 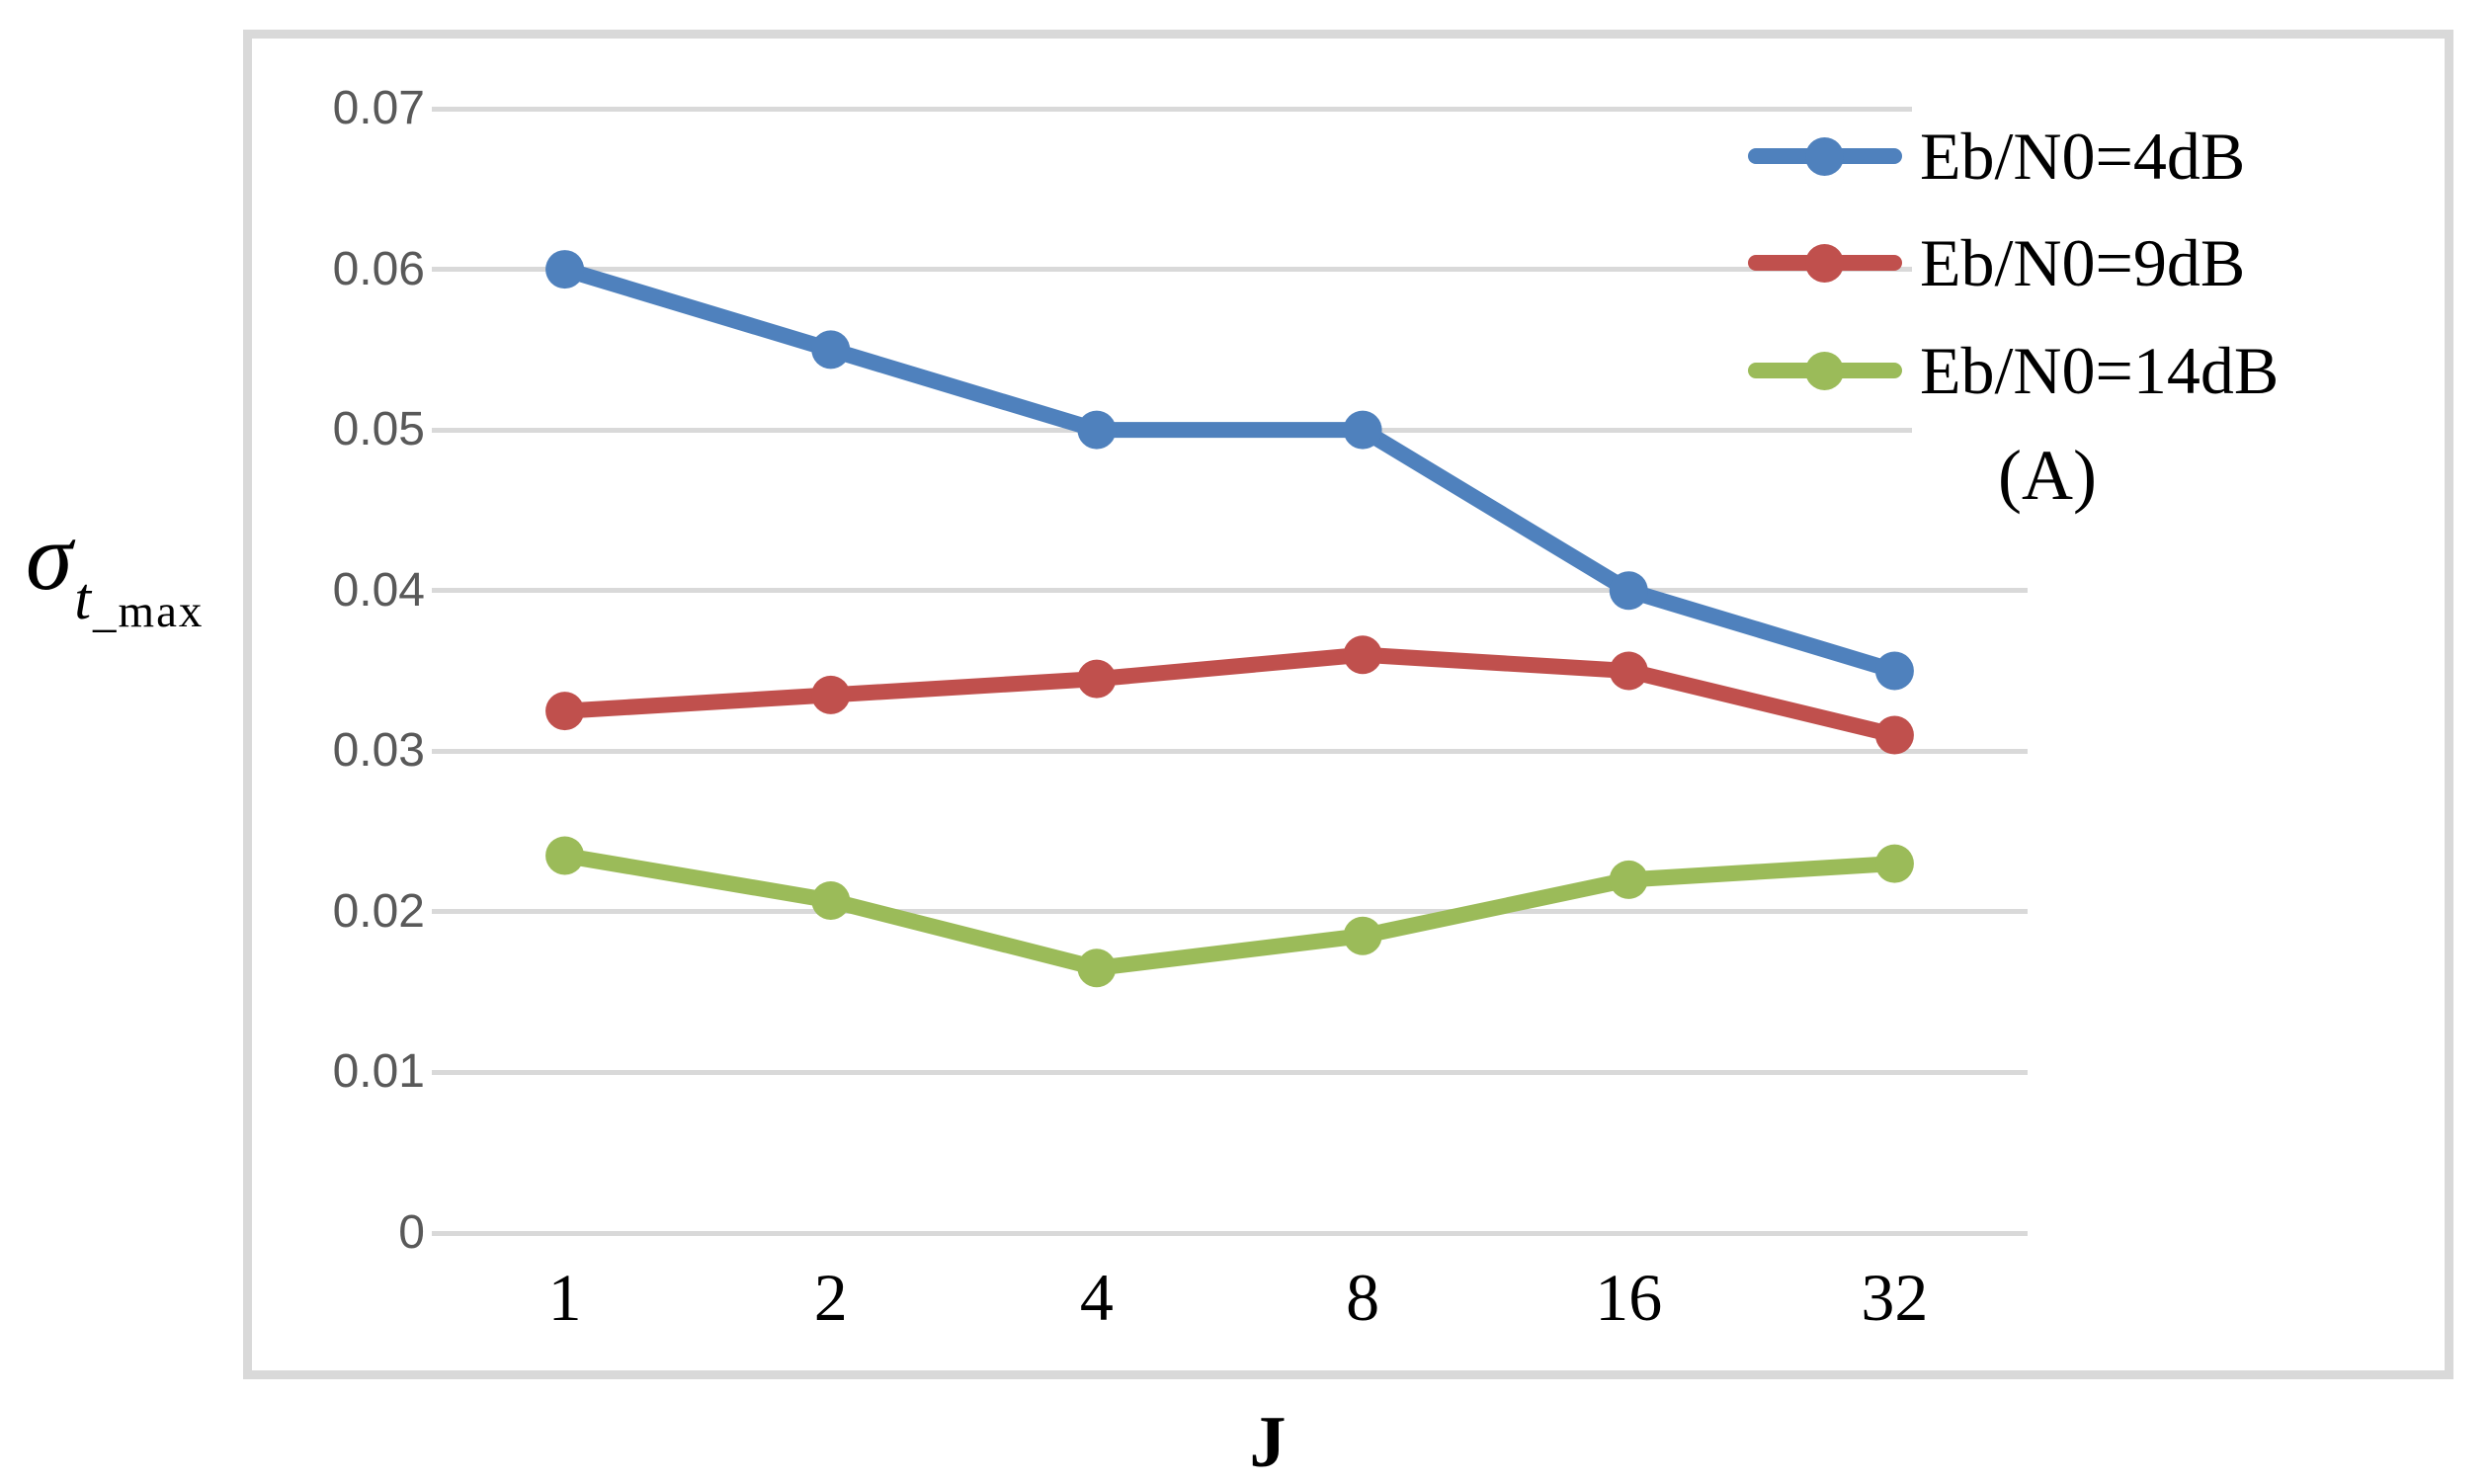 I want to click on series-line-Eb/N0=9dB, so click(x=1230, y=695).